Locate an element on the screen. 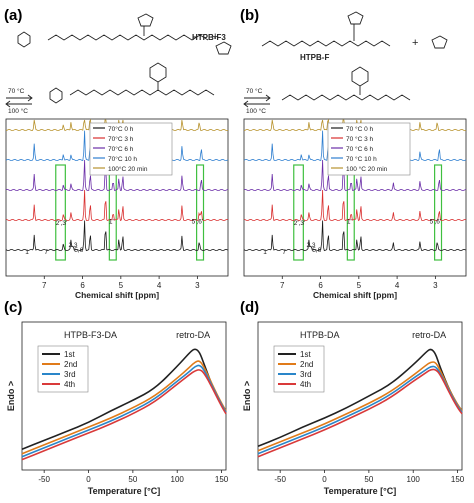 The image size is (474, 503). condition-reverse-a: 100 °C is located at coordinates (18, 111).